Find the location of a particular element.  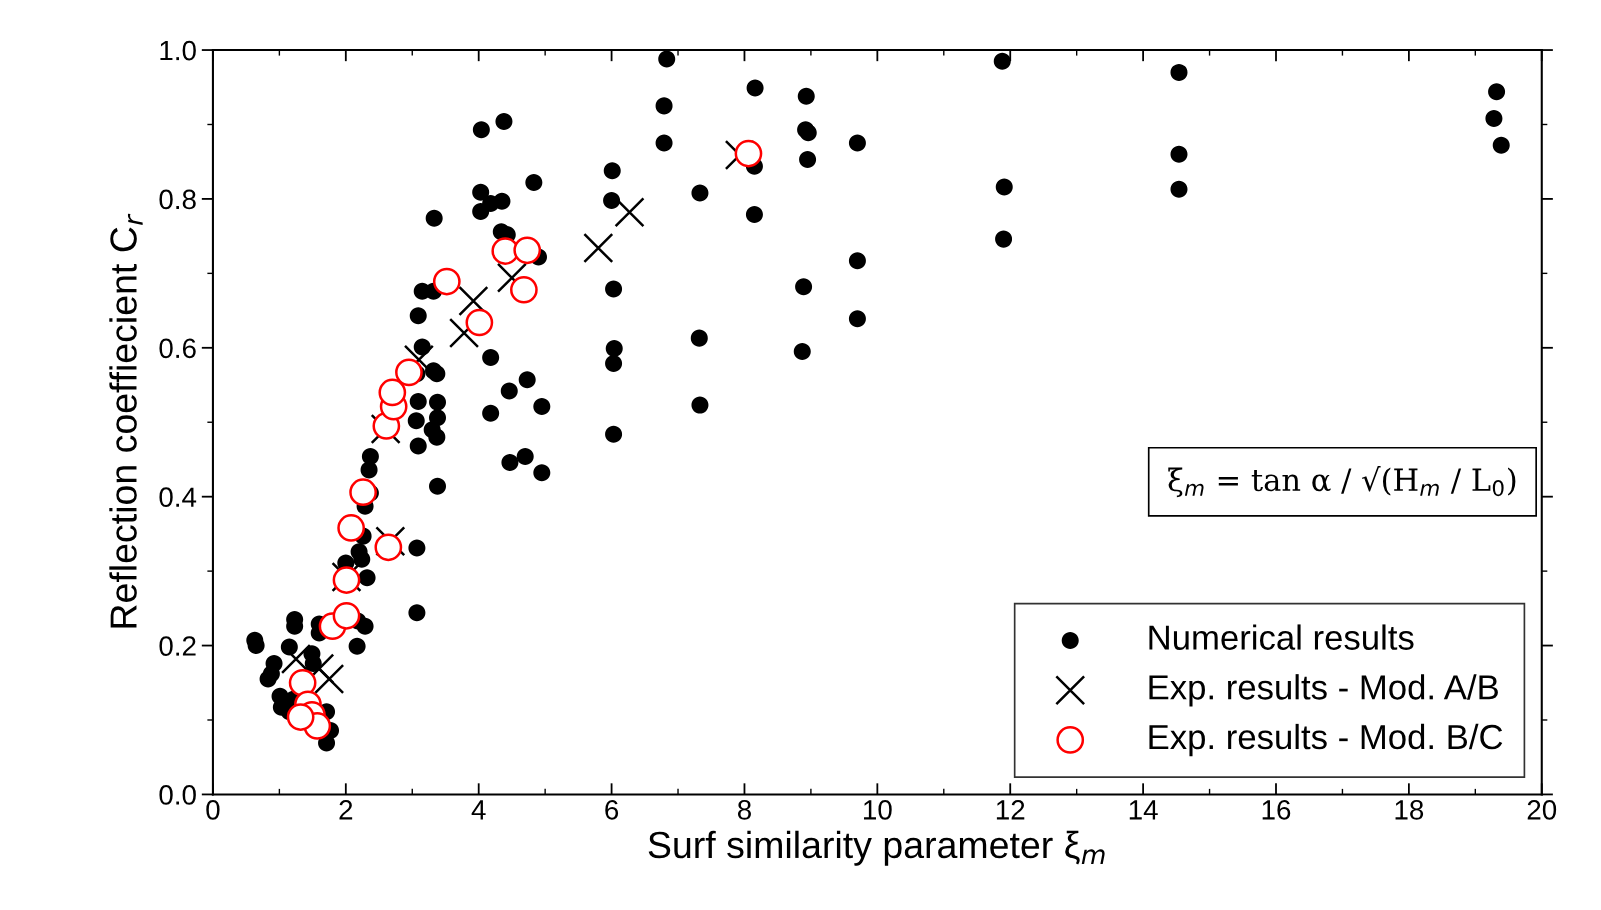

x-tick-label: 12 is located at coordinates (1010, 810).